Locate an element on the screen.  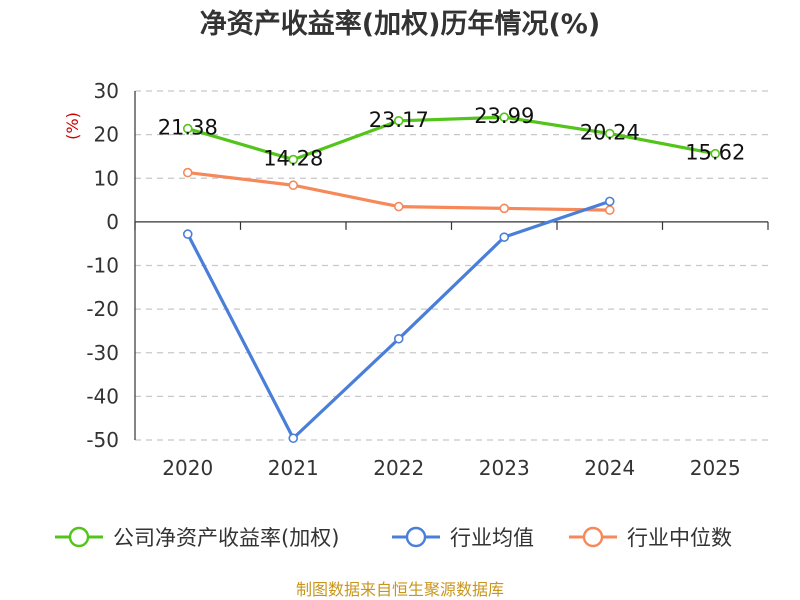
series-line is located at coordinates (451, 138).